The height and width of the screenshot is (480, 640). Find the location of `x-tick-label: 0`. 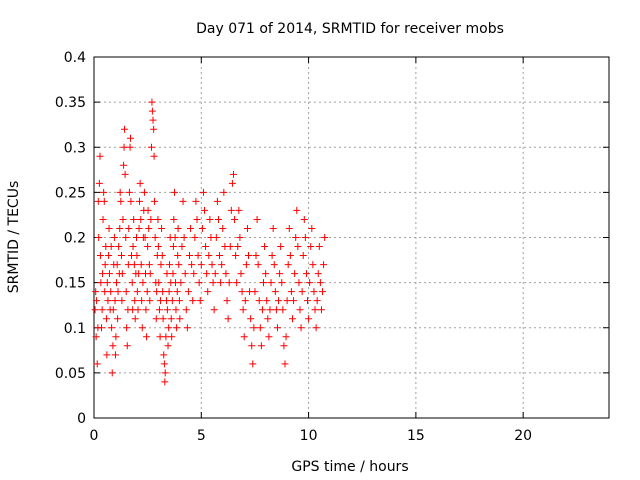

x-tick-label: 0 is located at coordinates (94, 436).